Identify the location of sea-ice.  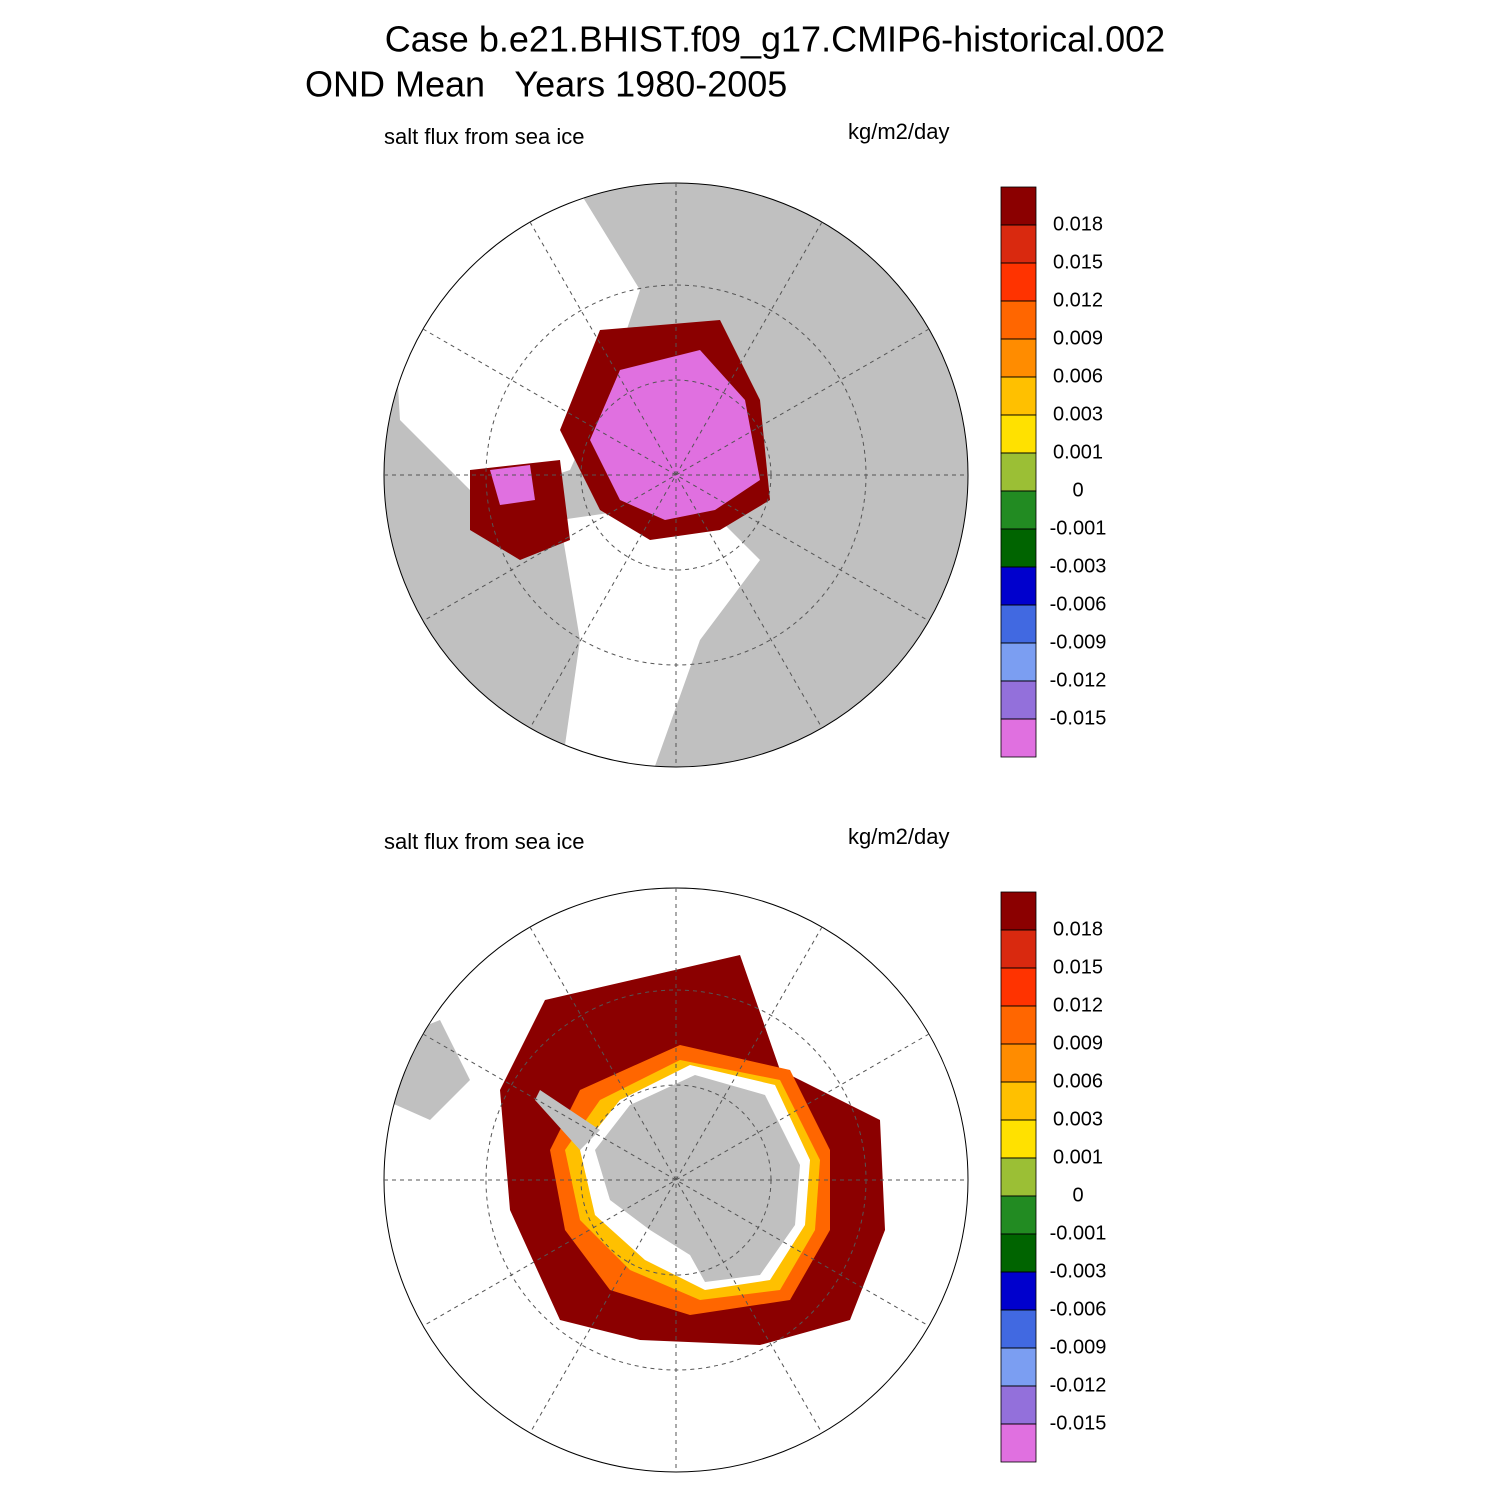
(675, 435).